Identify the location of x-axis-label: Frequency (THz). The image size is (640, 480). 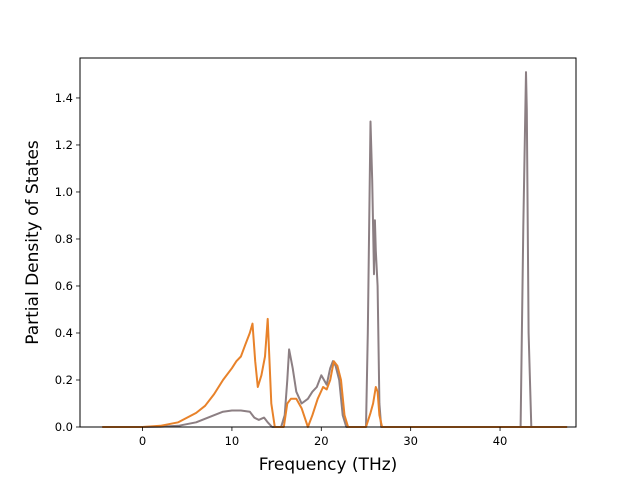
(328, 465).